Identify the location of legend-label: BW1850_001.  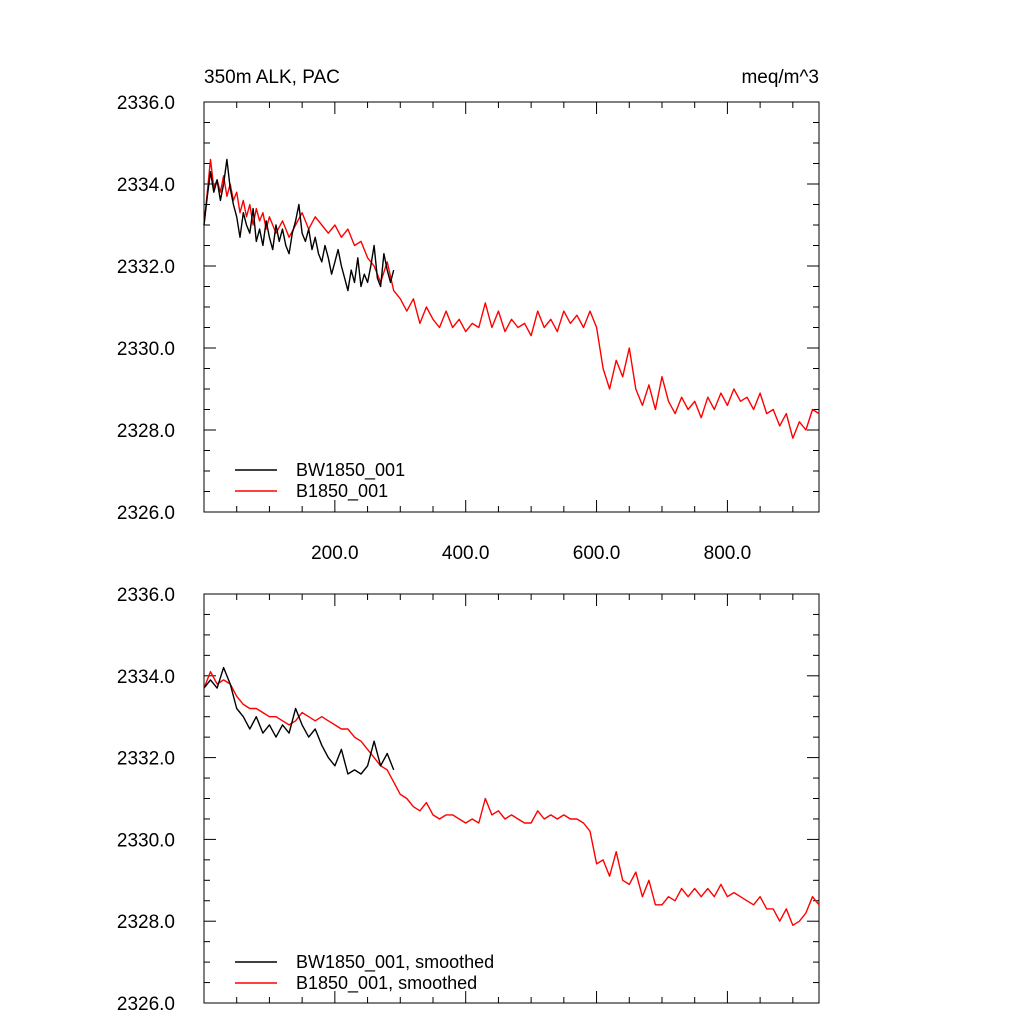
(350, 470).